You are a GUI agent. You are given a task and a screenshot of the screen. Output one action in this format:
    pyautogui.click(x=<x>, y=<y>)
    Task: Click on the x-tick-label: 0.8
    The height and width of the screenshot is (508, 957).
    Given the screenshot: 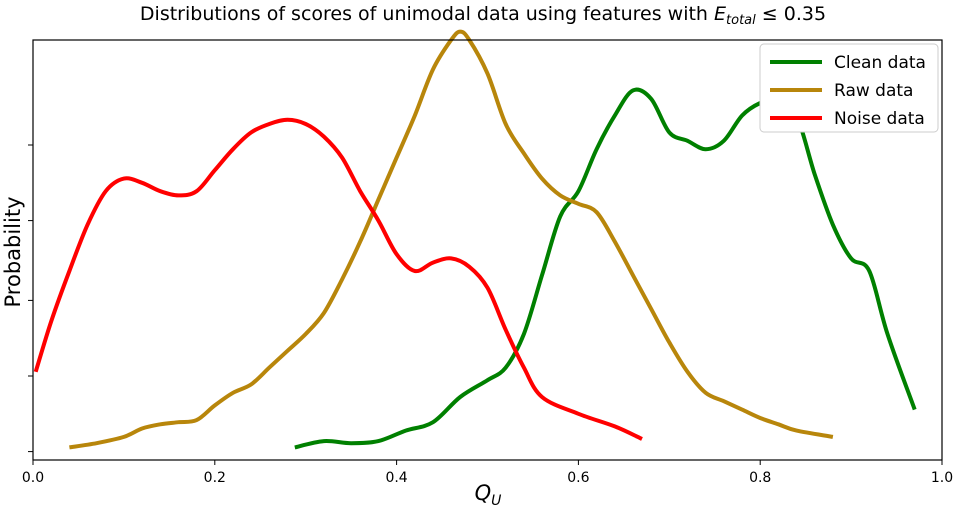 What is the action you would take?
    pyautogui.click(x=760, y=478)
    